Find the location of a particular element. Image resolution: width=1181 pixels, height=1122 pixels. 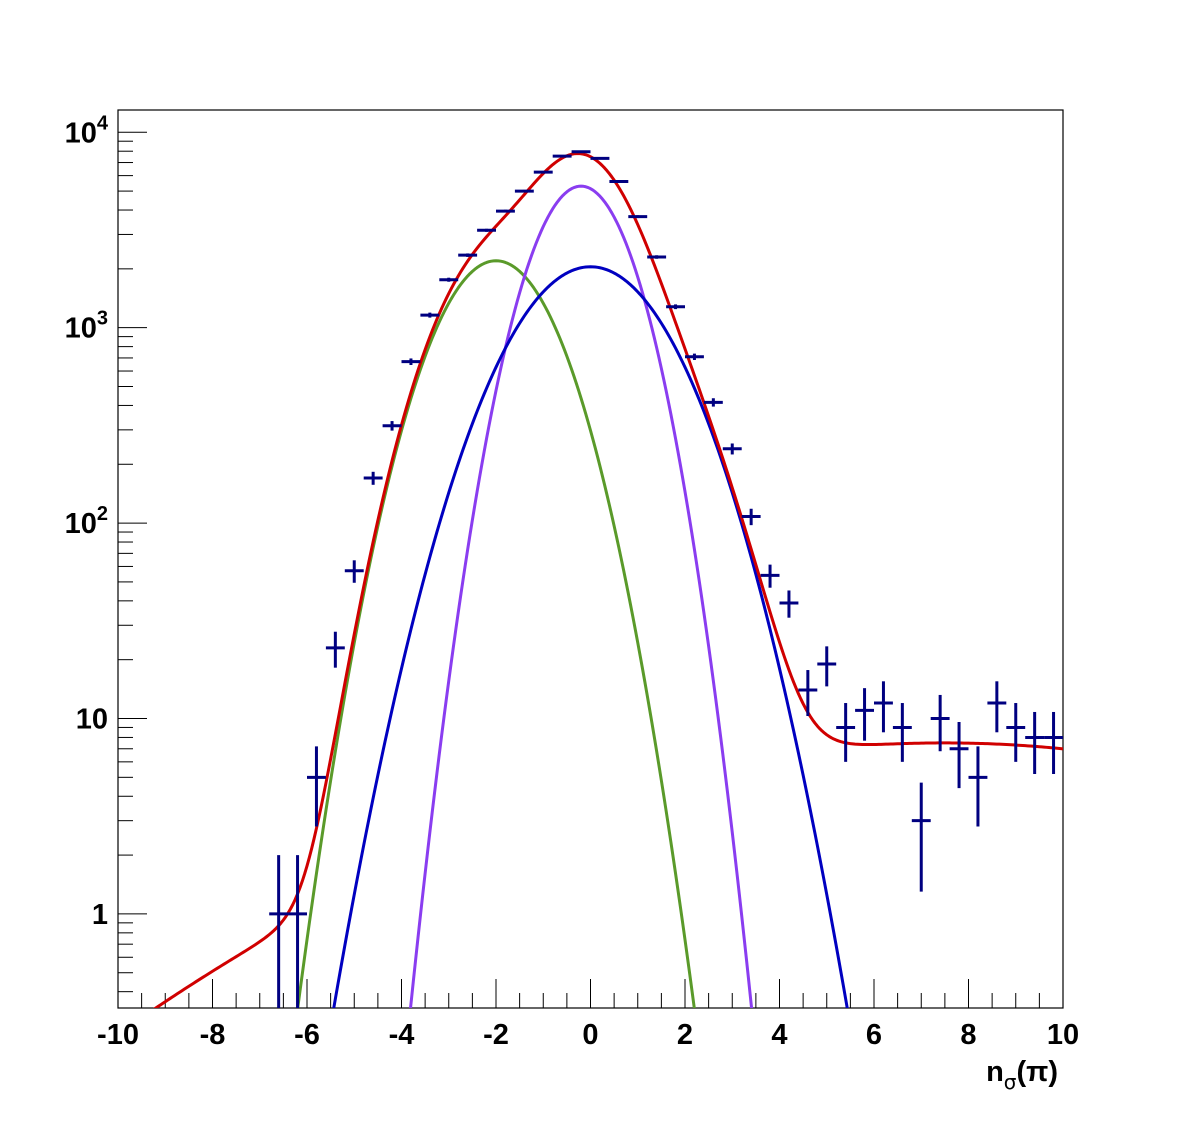

y-tick-labels: 1 10 10² 10³ 10⁴ is located at coordinates (87, 521).